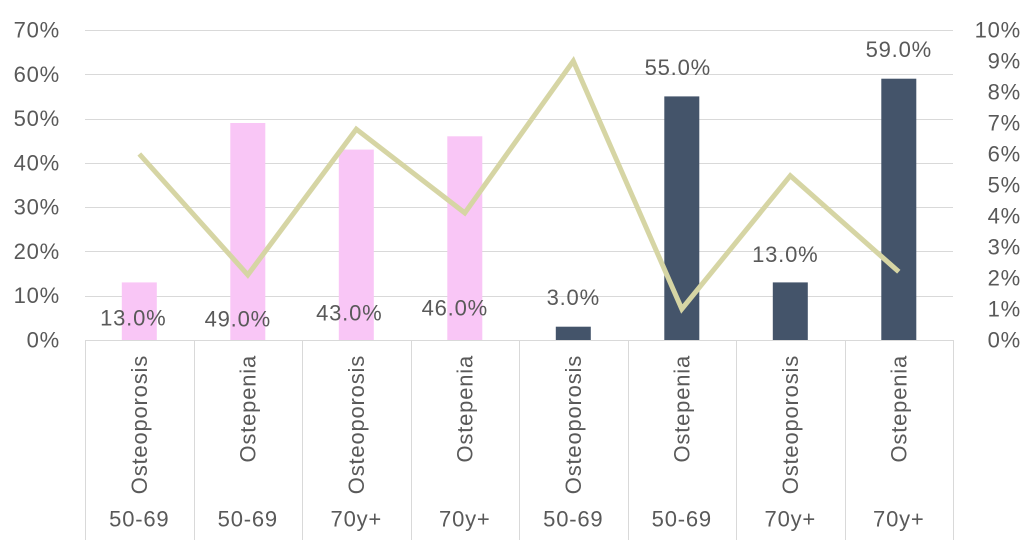 The width and height of the screenshot is (1035, 540). Describe the element at coordinates (37, 295) in the screenshot. I see `left-axis-tick-label: 10%` at that location.